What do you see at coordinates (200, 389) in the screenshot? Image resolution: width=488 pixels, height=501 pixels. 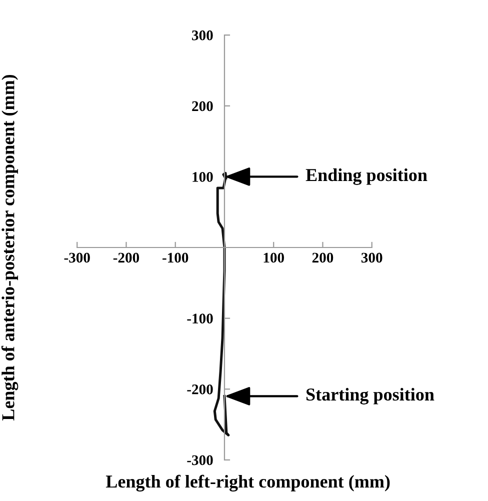 I see `y-tick-label: -200` at bounding box center [200, 389].